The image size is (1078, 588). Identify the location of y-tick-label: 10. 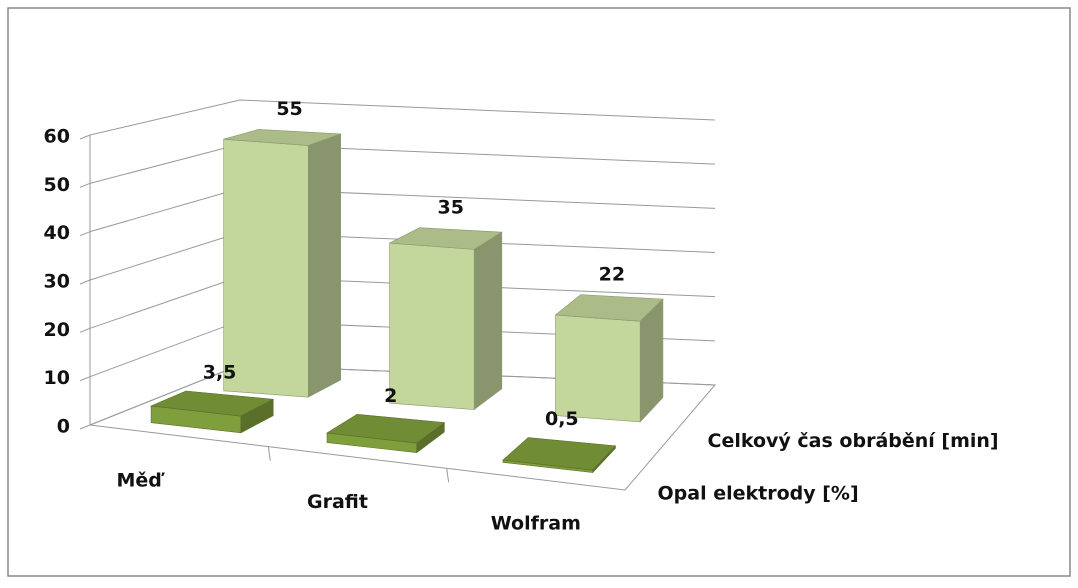
(57, 378).